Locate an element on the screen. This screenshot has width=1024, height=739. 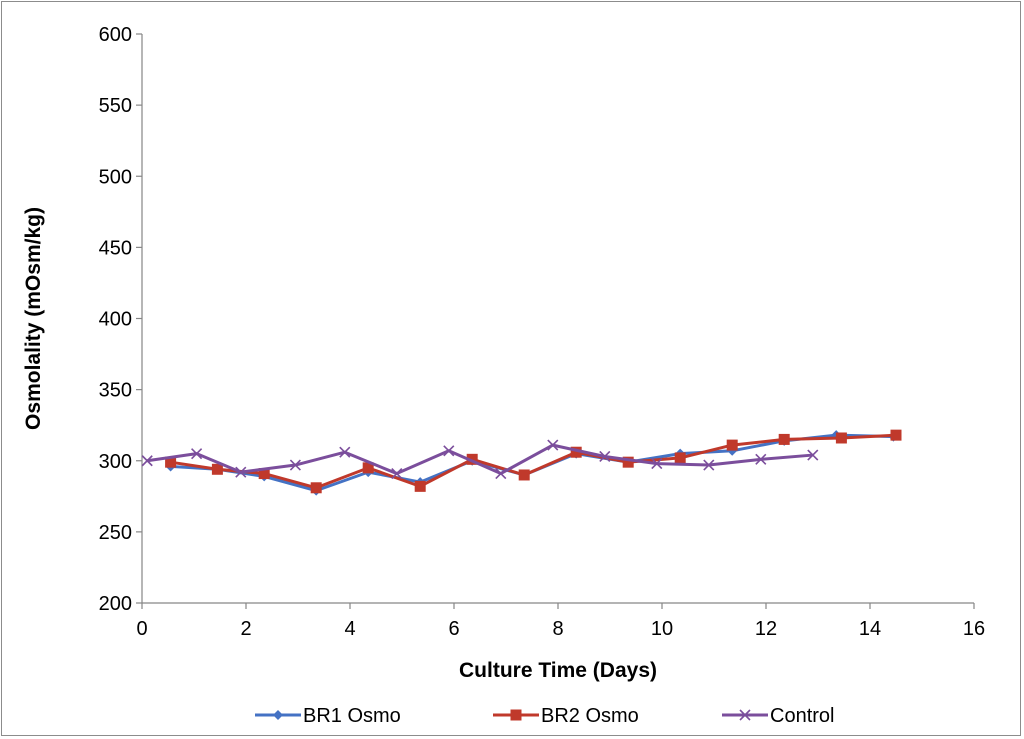
y-tick-label: 350 is located at coordinates (115, 391).